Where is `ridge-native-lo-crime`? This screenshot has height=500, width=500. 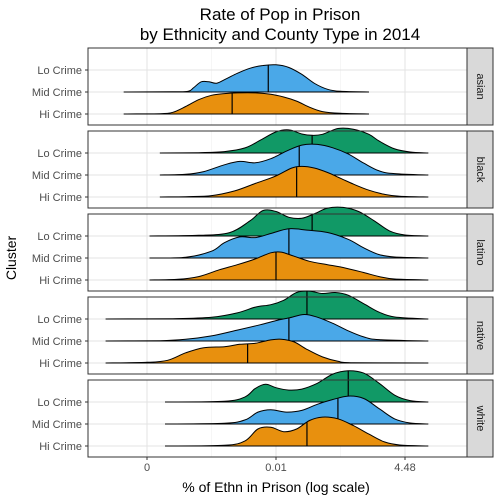 ridge-native-lo-crime is located at coordinates (267, 305).